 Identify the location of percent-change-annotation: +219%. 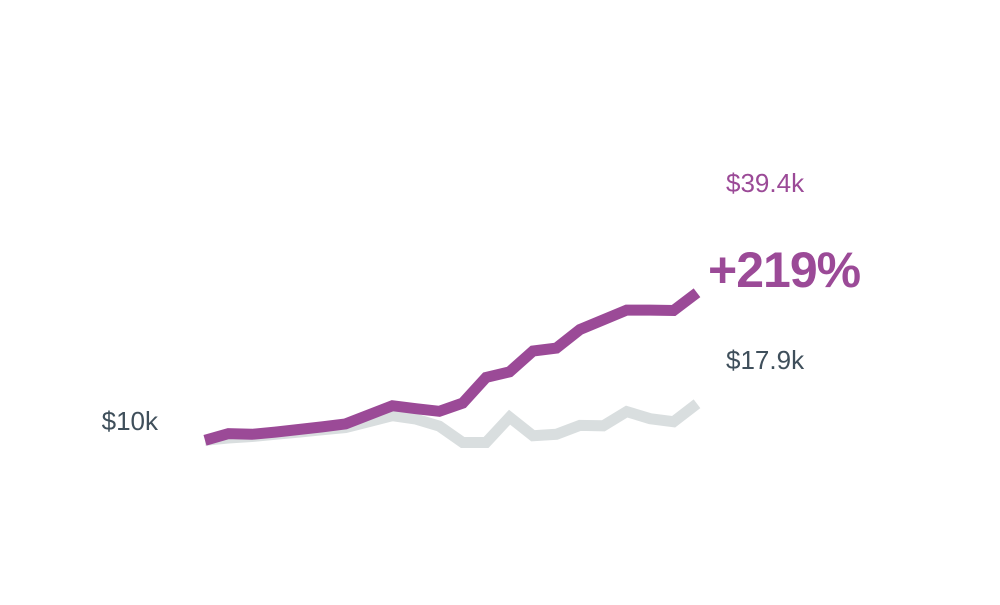
(784, 270).